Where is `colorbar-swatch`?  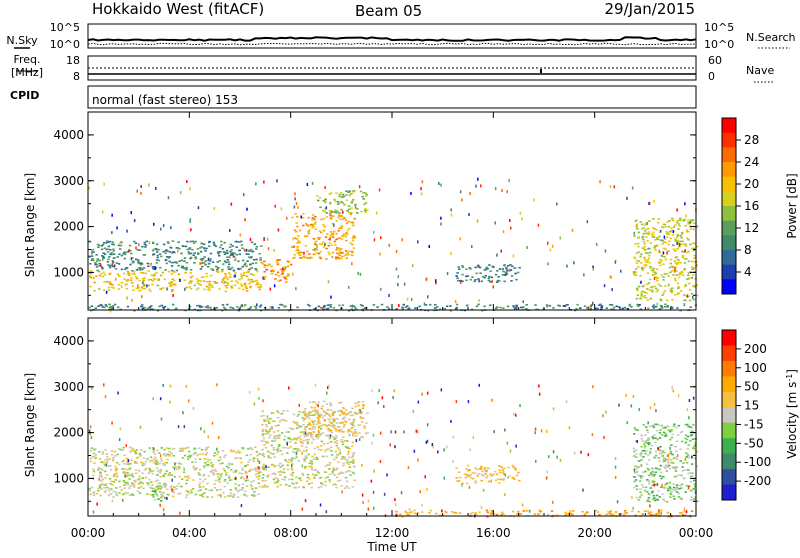 colorbar-swatch is located at coordinates (729, 169).